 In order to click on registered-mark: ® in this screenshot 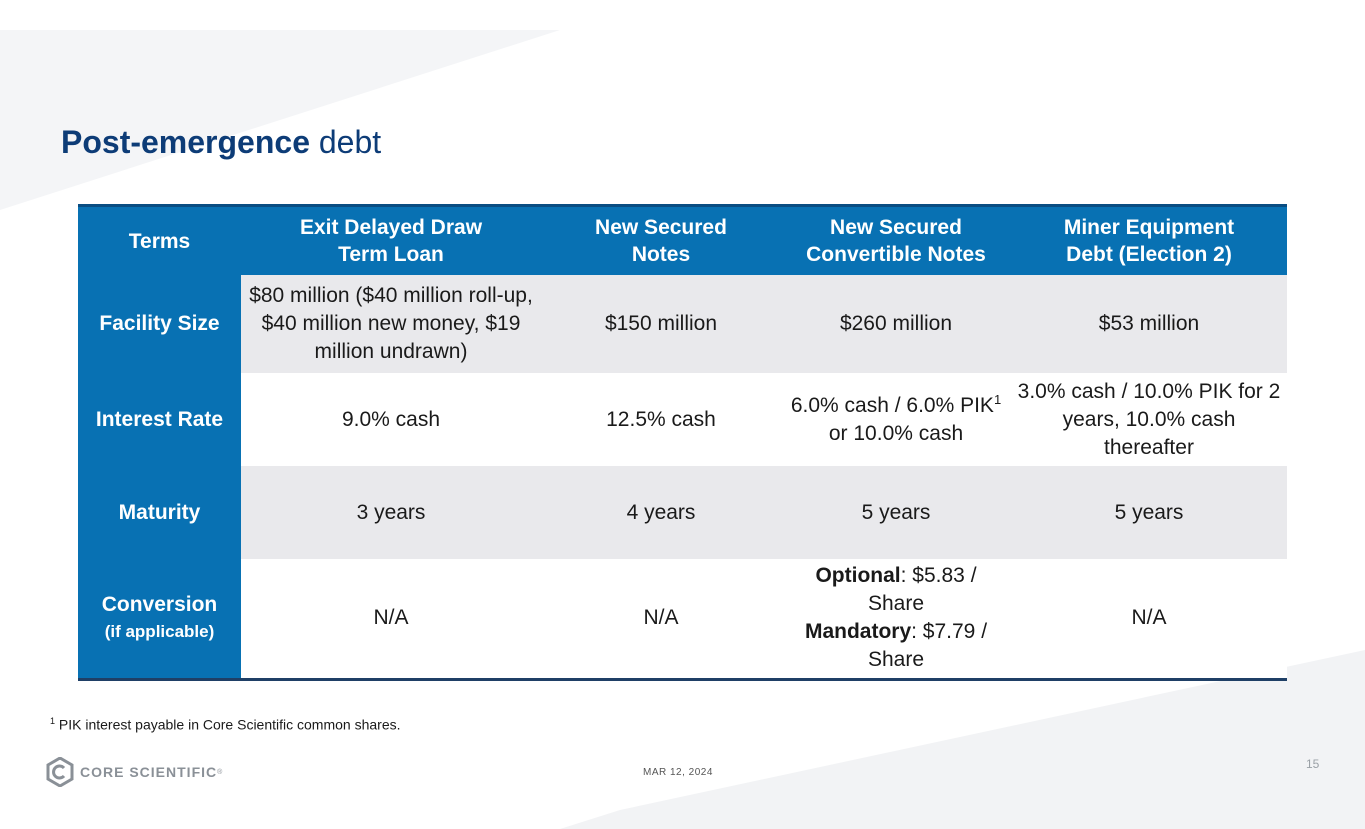, I will do `click(220, 772)`.